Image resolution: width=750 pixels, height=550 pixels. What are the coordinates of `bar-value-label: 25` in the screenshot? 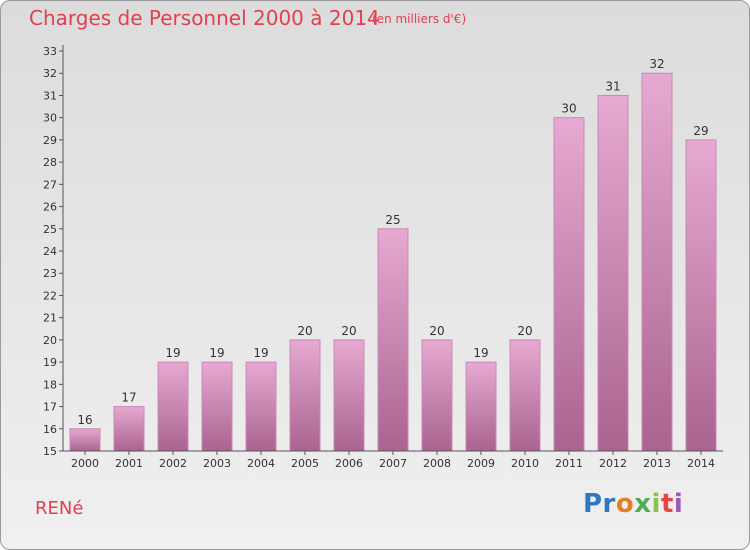 It's located at (392, 220).